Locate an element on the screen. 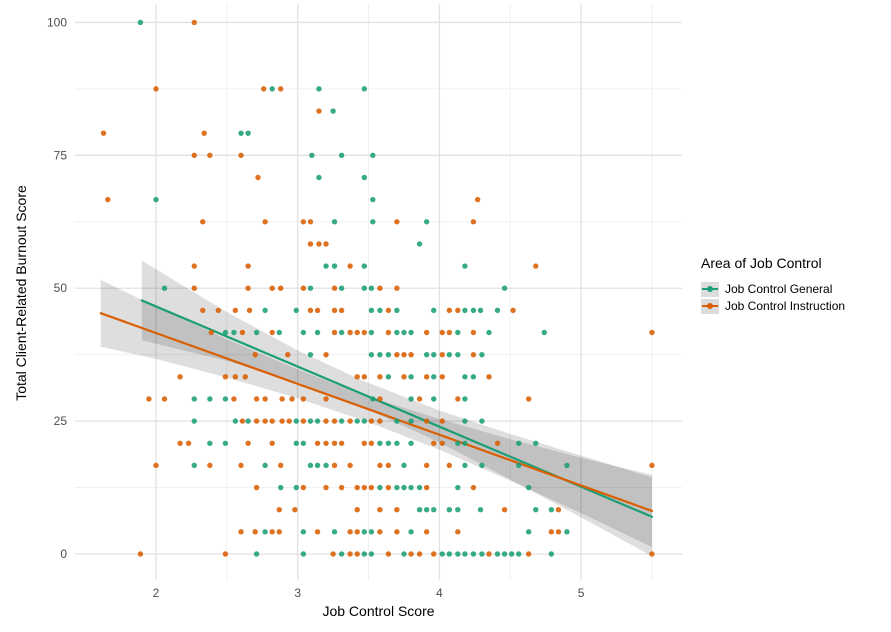 The width and height of the screenshot is (891, 632). x-tick-label: 3 is located at coordinates (297, 593).